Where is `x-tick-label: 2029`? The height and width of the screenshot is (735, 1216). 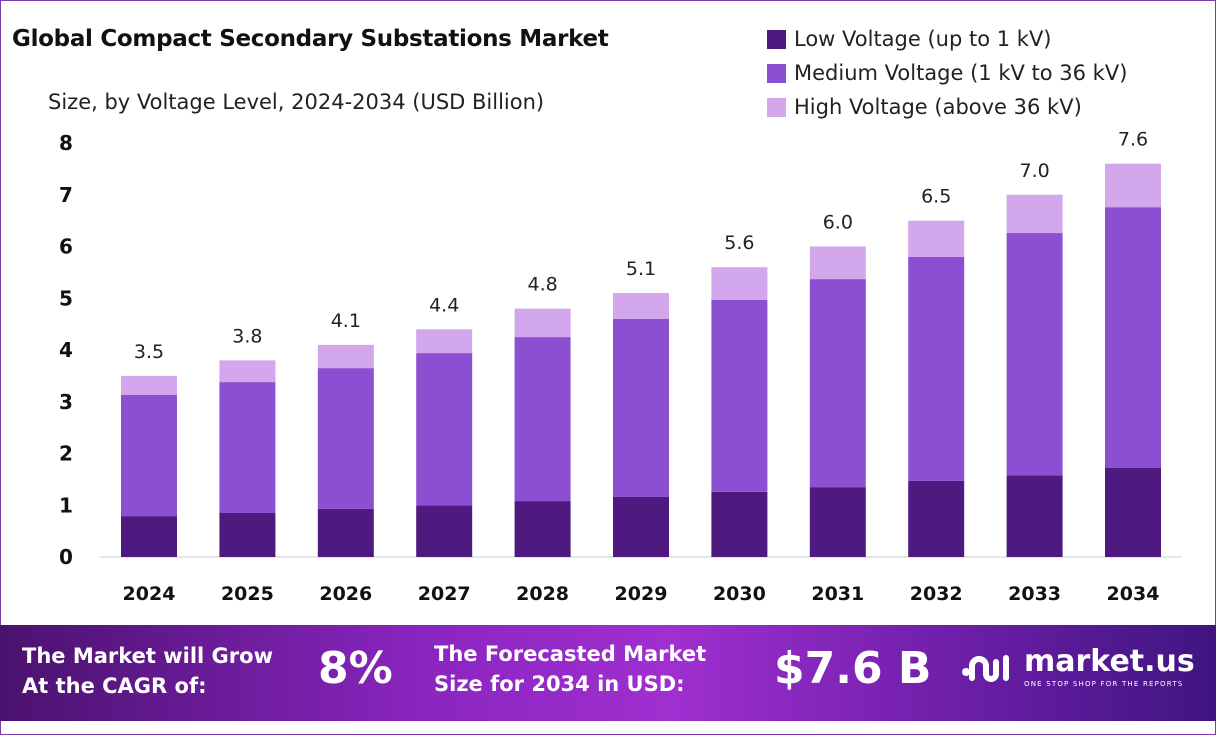 x-tick-label: 2029 is located at coordinates (641, 594).